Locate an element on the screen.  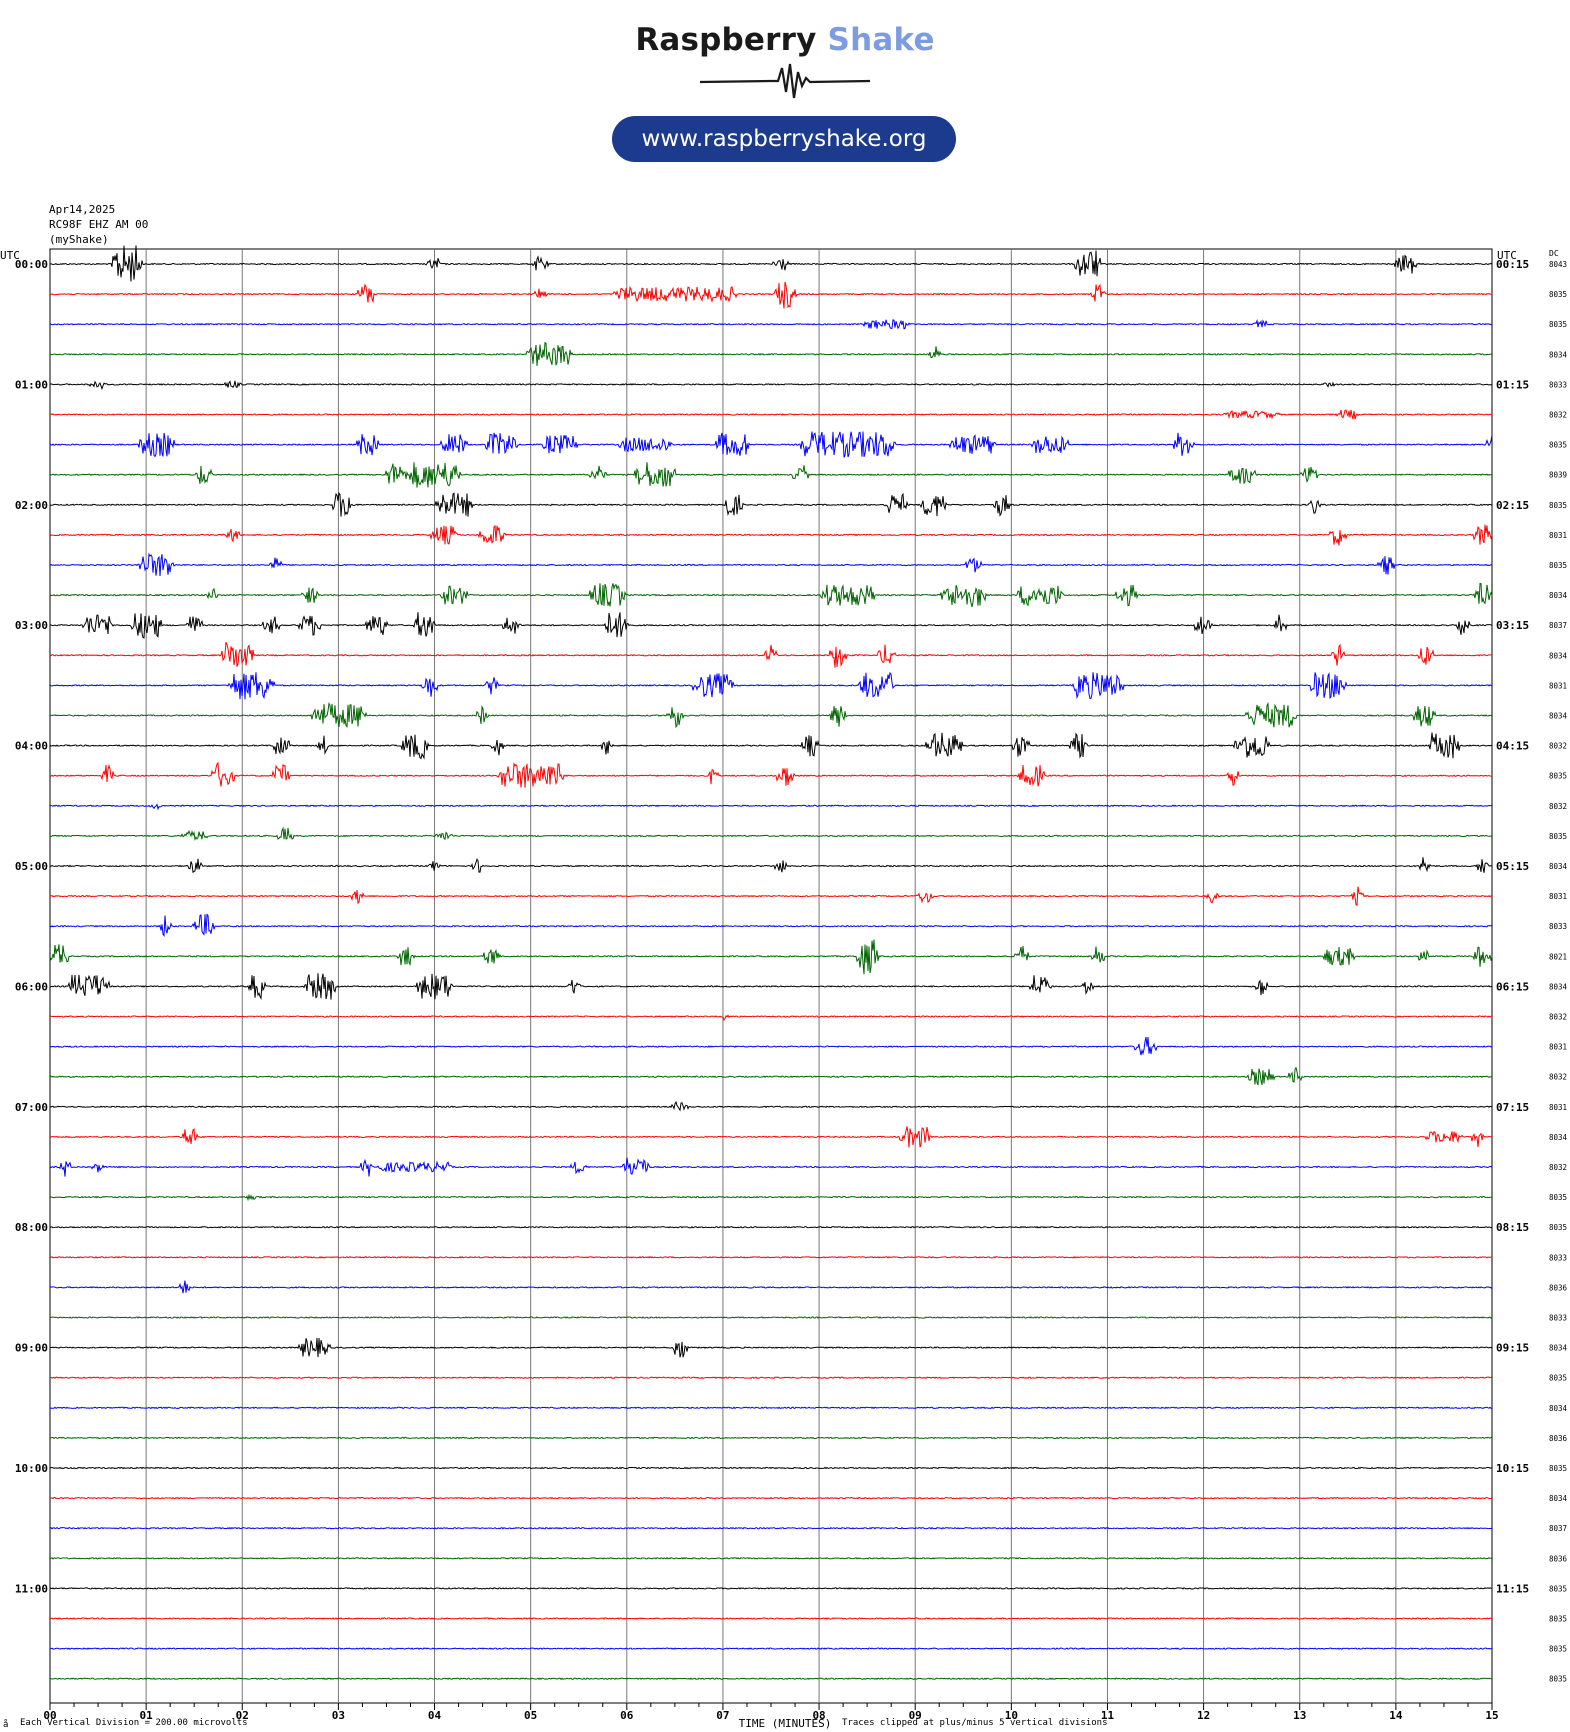
x-axis-label: TIME (MINUTES) is located at coordinates (785, 1723).